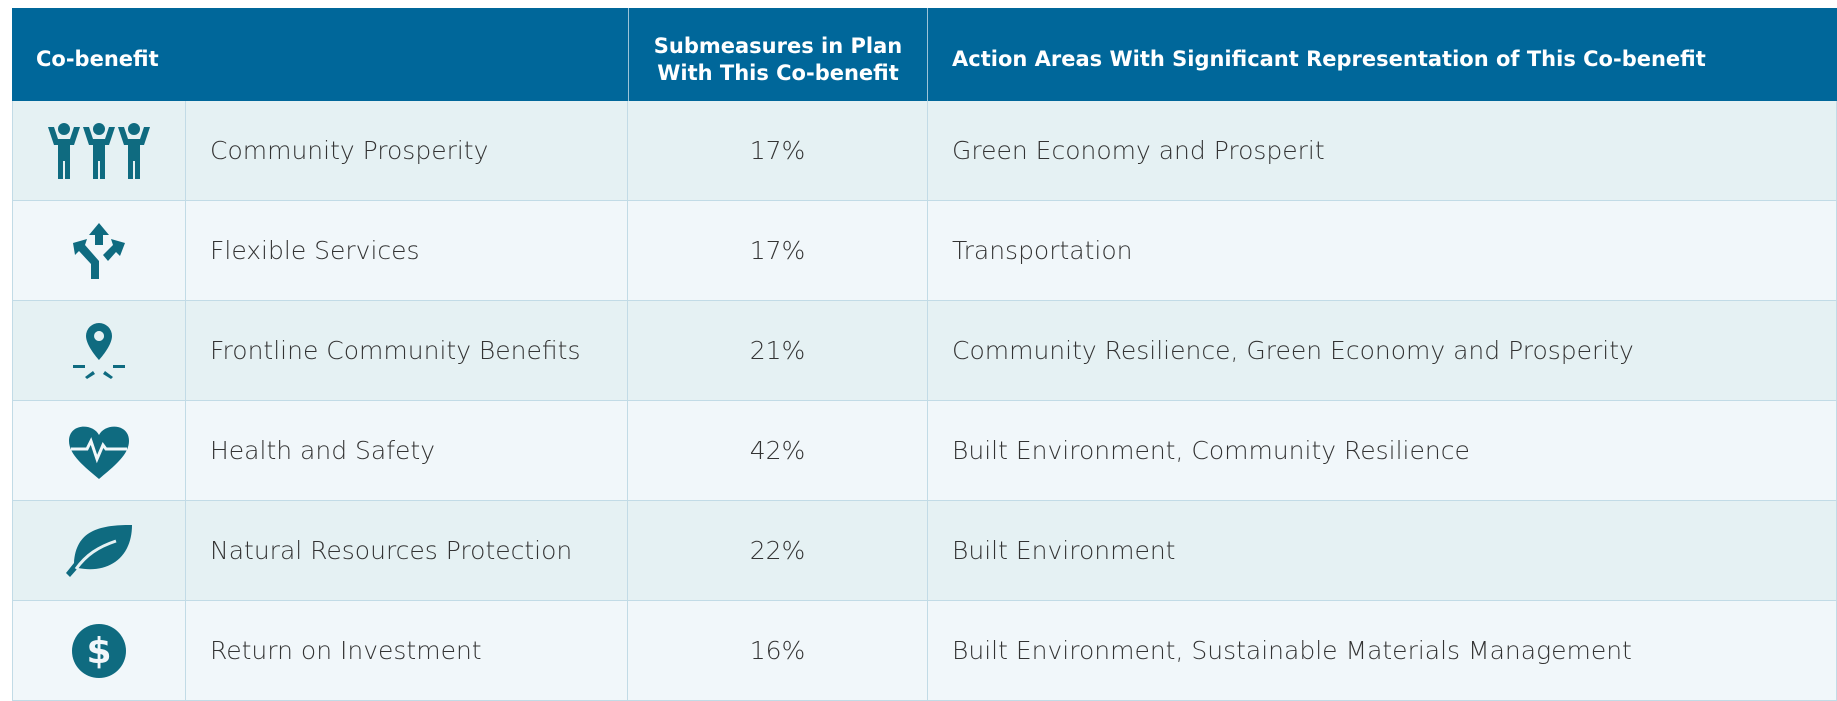 This screenshot has height=701, width=1837. I want to click on label-cell: Community Prosperity, so click(407, 151).